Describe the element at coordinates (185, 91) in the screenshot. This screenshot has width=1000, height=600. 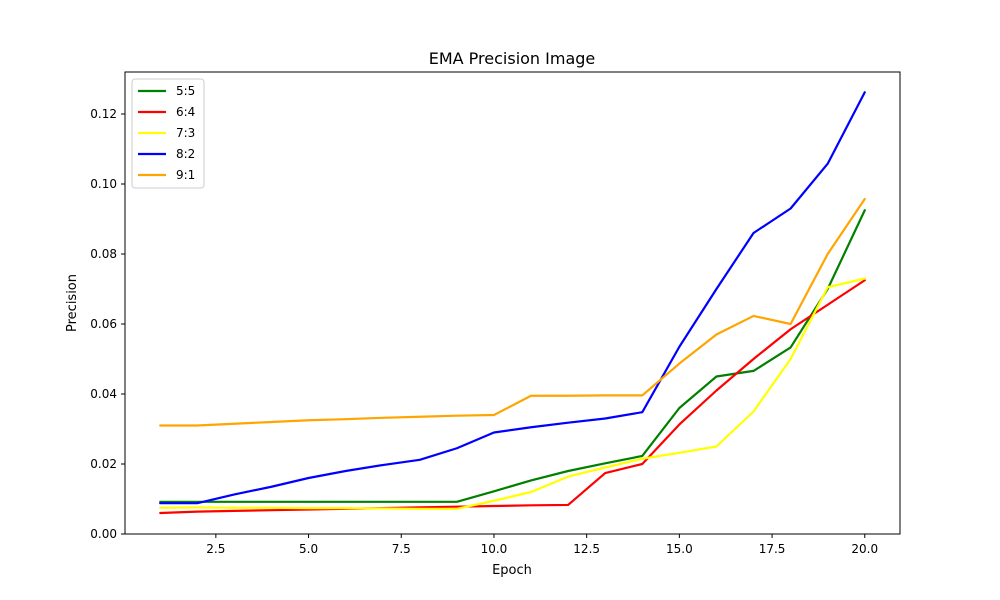
I see `legend-label-0: 5:5` at that location.